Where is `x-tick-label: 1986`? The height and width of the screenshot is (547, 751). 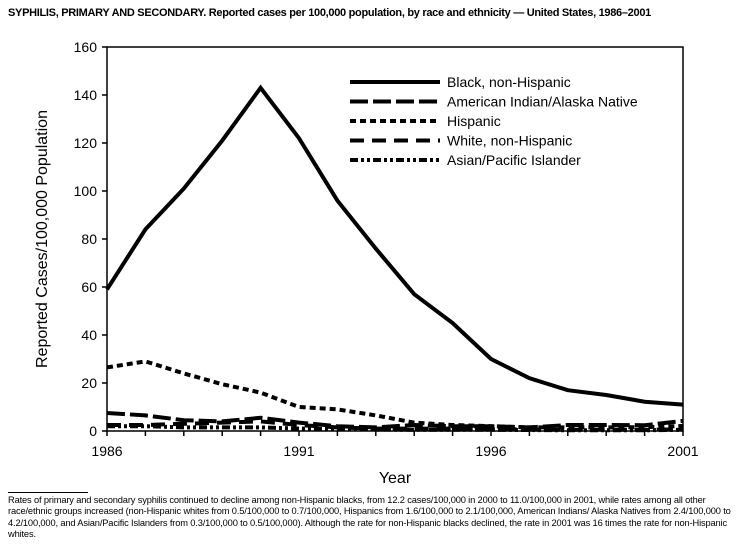 x-tick-label: 1986 is located at coordinates (106, 451).